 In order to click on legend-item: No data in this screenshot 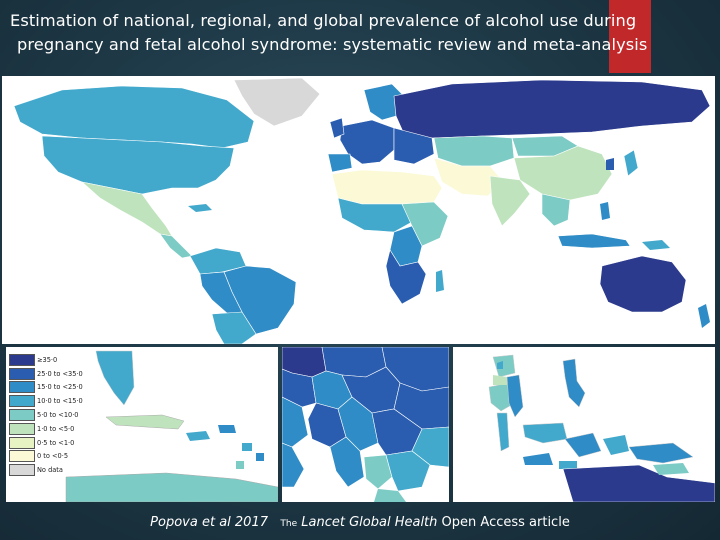, I will do `click(46, 470)`.